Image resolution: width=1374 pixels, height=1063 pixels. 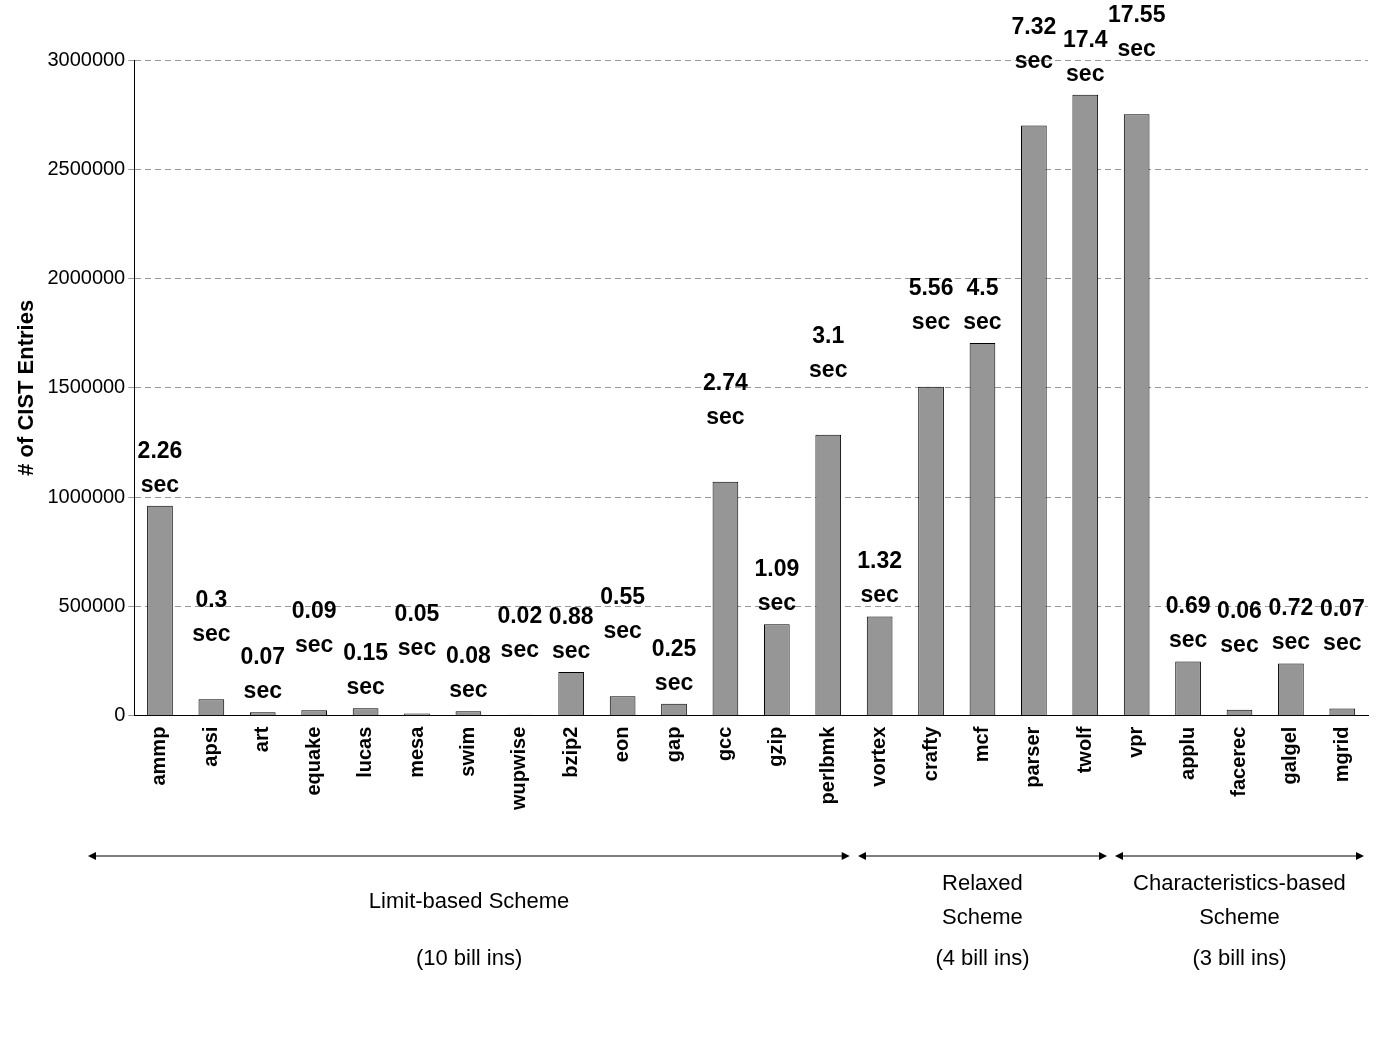 I want to click on annotation: 17.4 sec, so click(x=1085, y=55).